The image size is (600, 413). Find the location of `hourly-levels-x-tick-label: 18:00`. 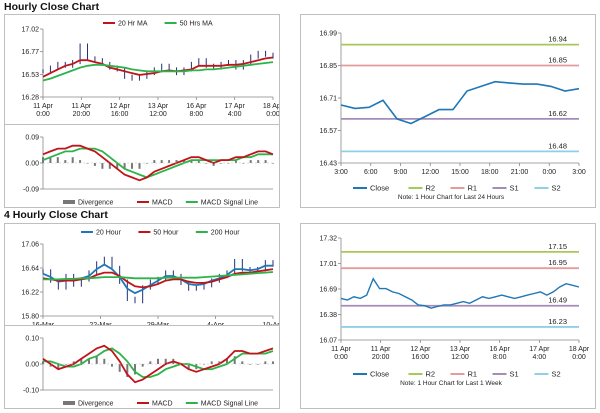

hourly-levels-x-tick-label: 18:00 is located at coordinates (490, 172).